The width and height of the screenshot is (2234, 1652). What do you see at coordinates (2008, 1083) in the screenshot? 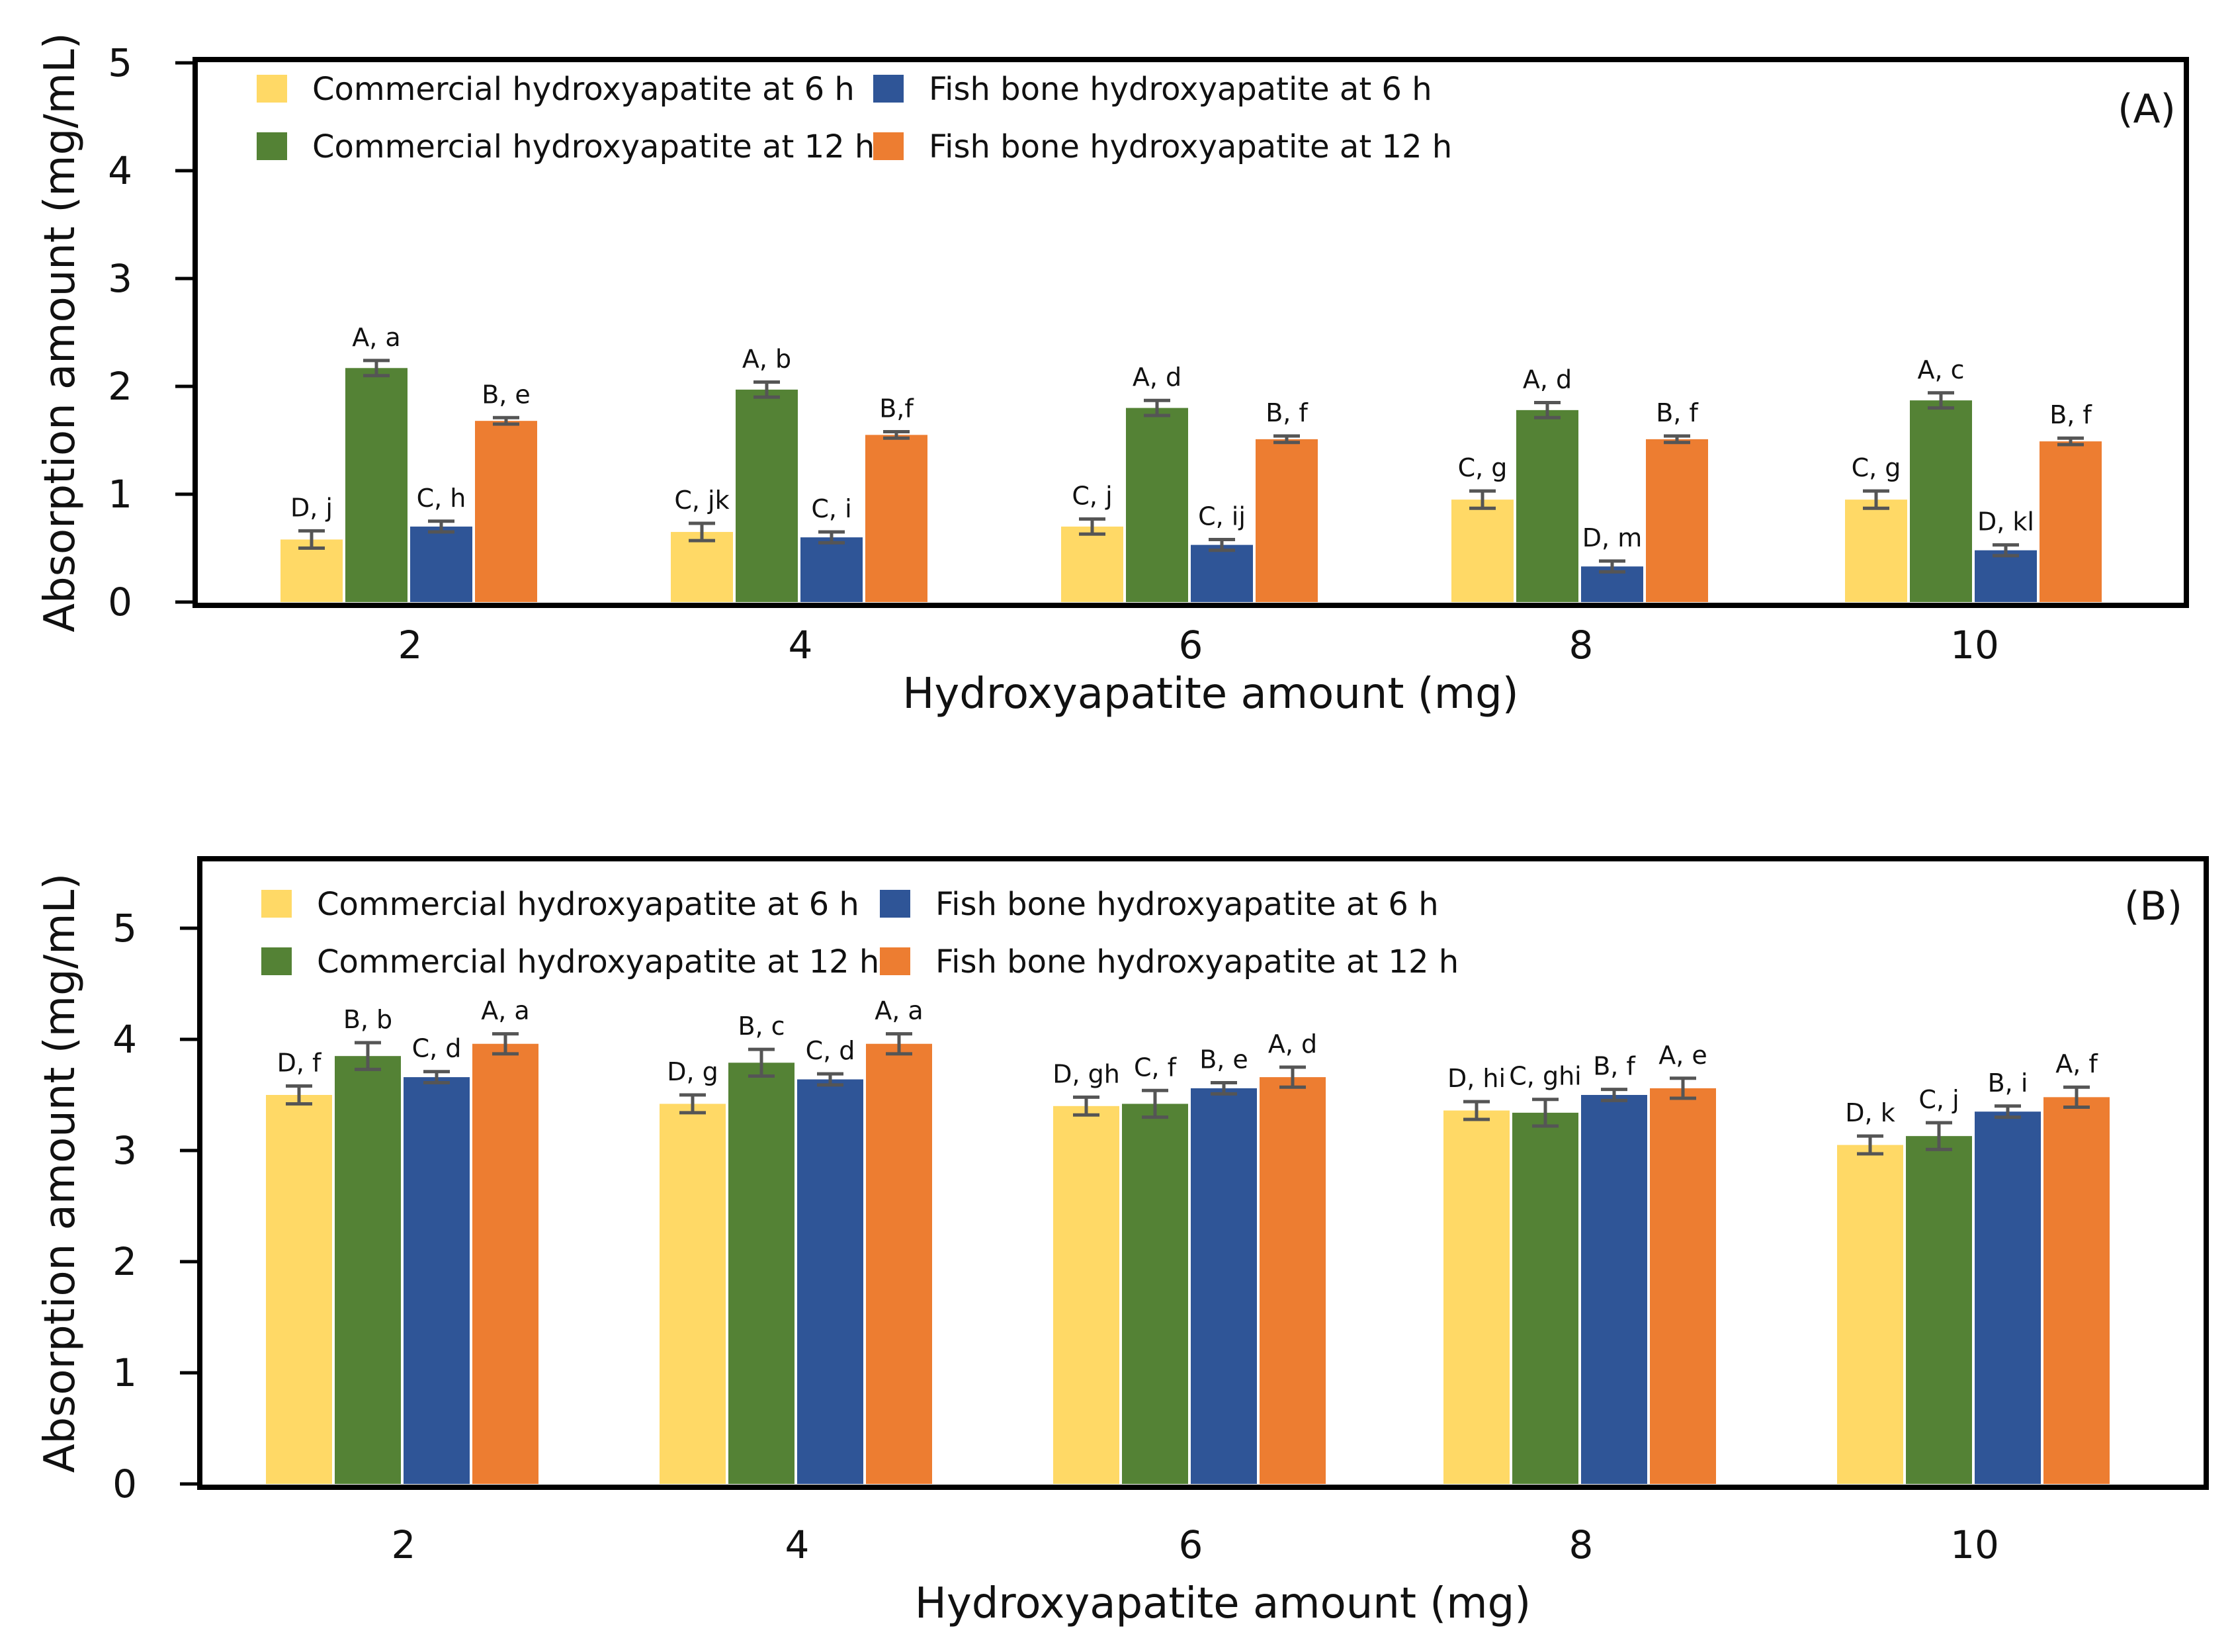
I see `bar-label: B, i` at bounding box center [2008, 1083].